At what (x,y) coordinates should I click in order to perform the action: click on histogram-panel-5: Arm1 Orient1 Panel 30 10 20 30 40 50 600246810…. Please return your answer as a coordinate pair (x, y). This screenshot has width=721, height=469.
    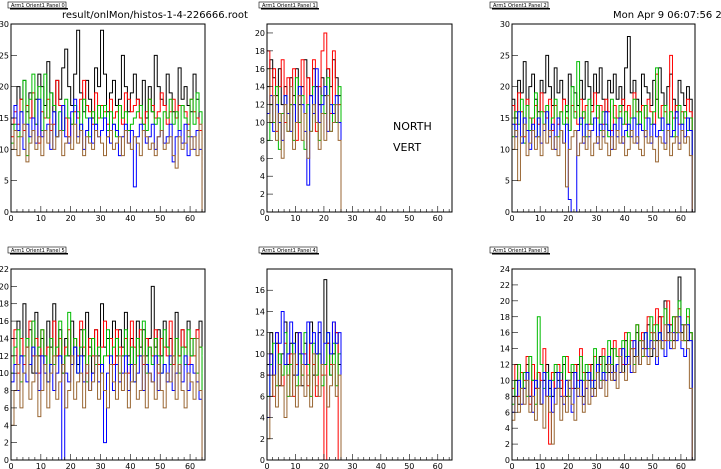
    Looking at the image, I should click on (592, 357).